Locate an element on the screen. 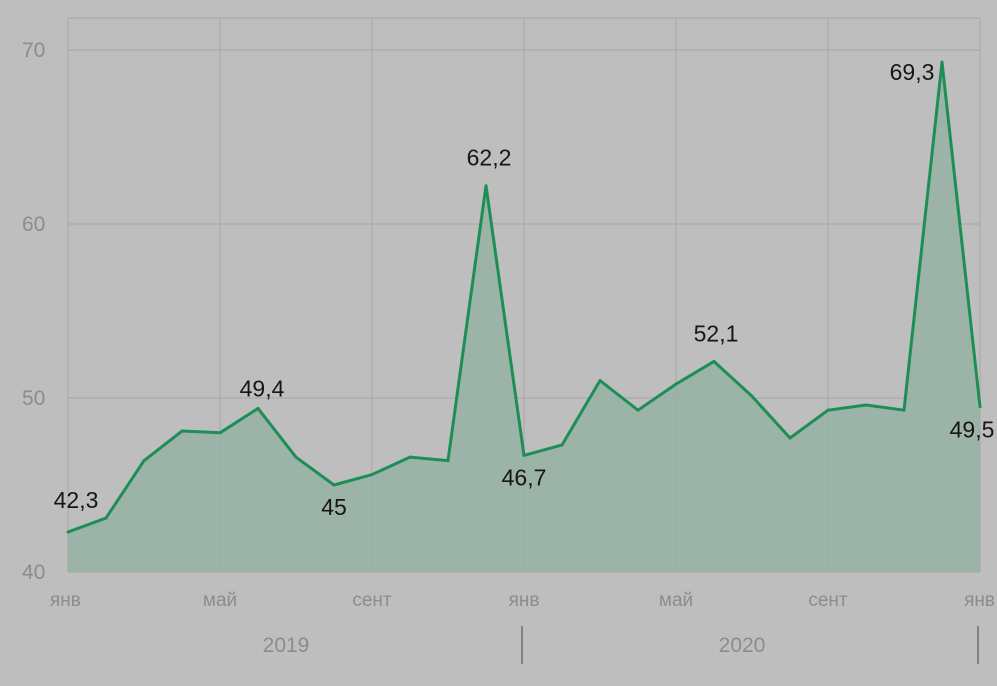 Image resolution: width=997 pixels, height=686 pixels. y-tick-label-60: 60 is located at coordinates (33, 224).